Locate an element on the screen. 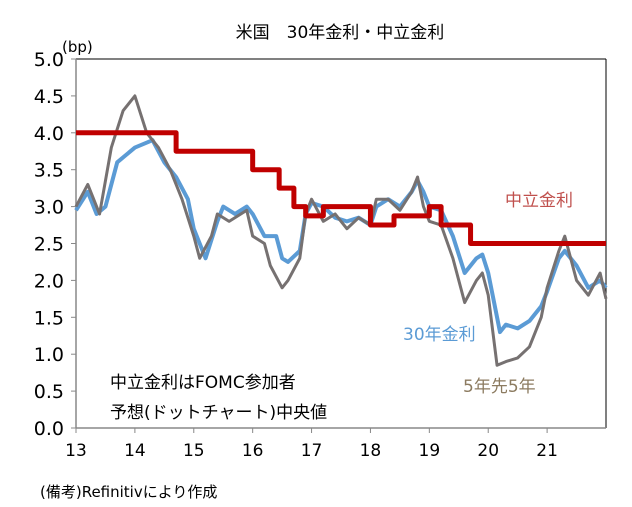  y-tick-label: 3.5 is located at coordinates (49, 171).